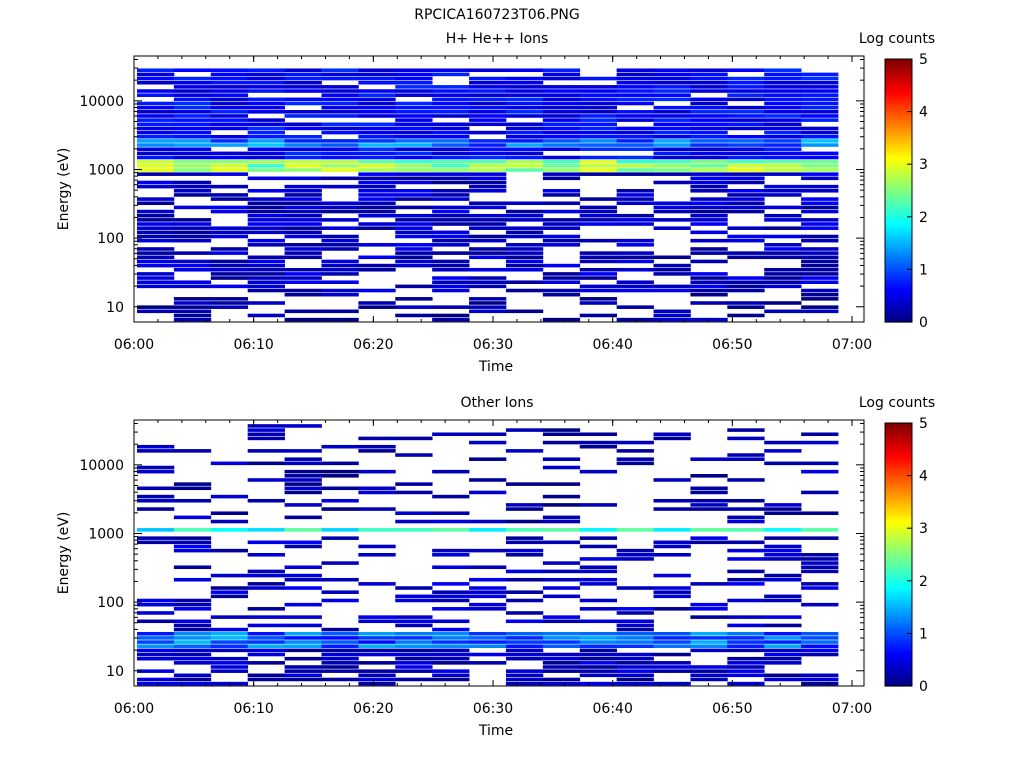  I want to click on x-axis-label: Time, so click(495, 367).